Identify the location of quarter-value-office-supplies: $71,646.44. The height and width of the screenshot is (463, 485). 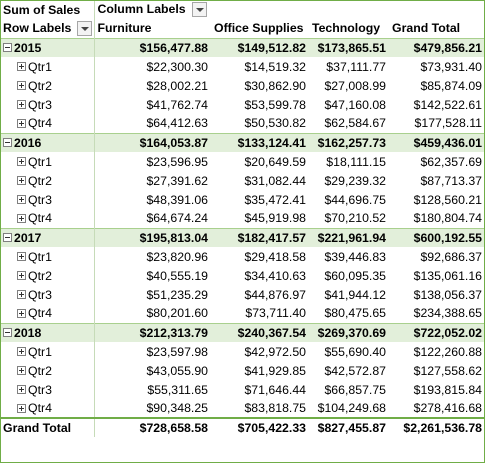
(275, 389).